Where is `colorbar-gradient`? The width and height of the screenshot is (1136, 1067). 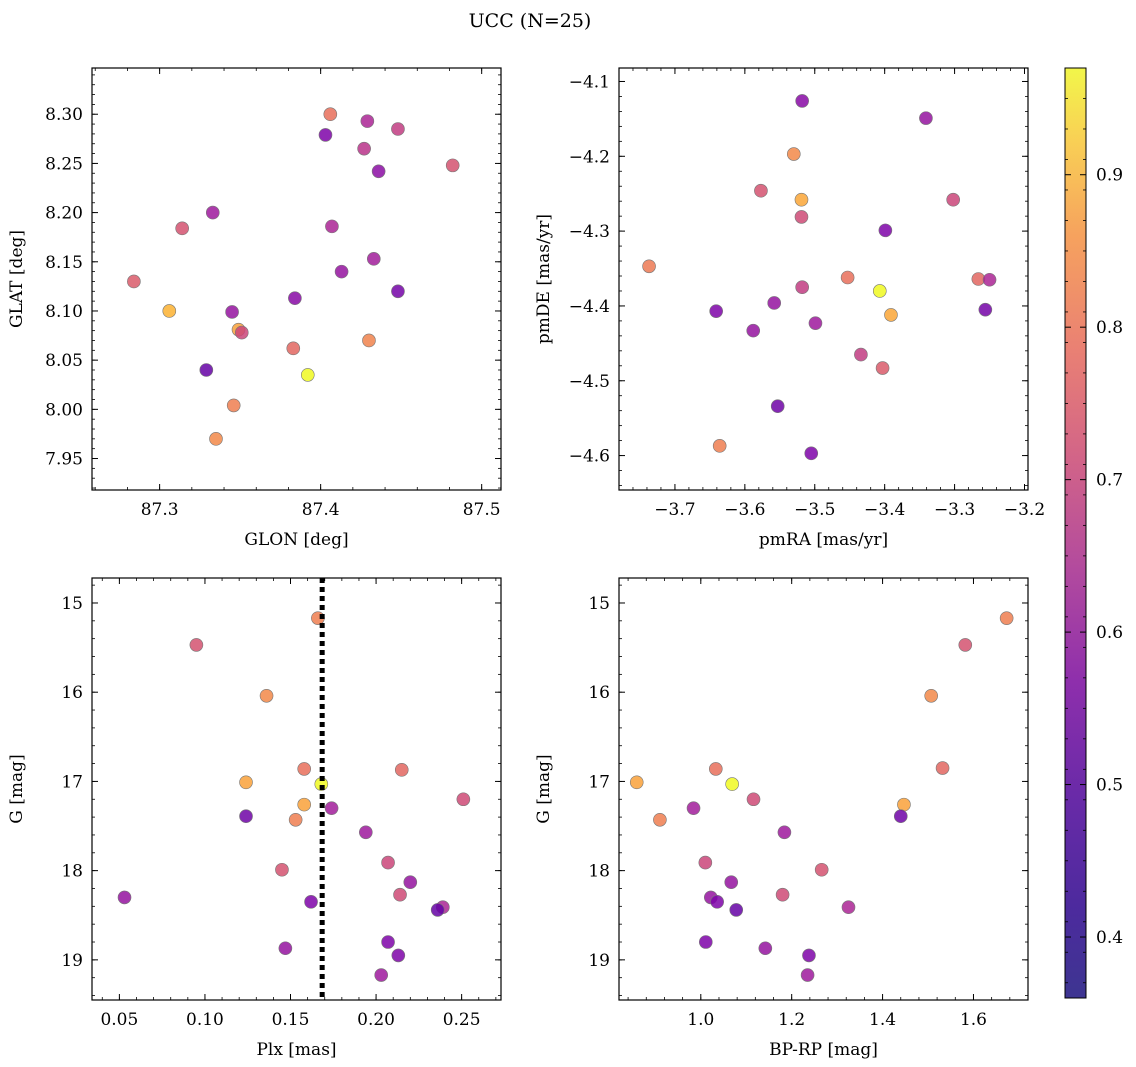
colorbar-gradient is located at coordinates (1075, 533).